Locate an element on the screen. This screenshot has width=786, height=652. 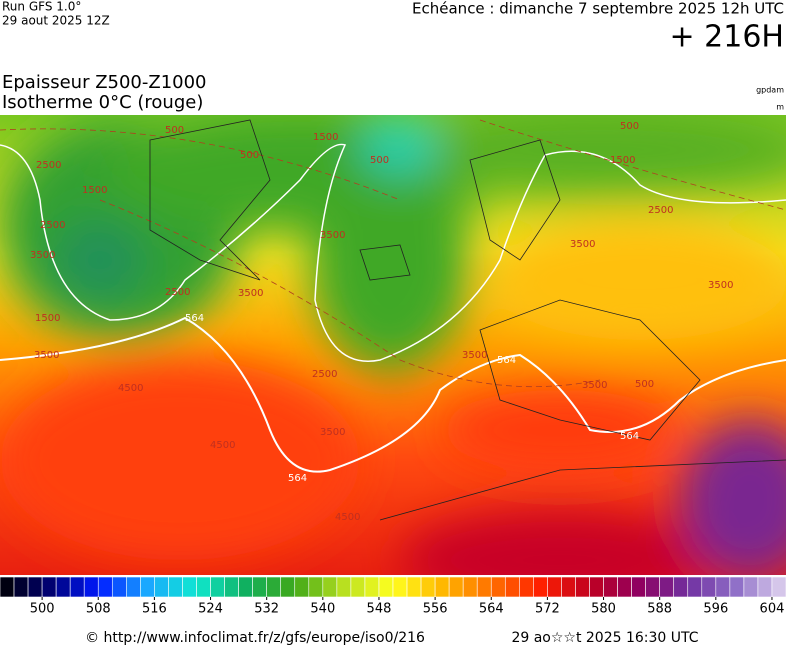
colorbar-tick-label: 548 is located at coordinates (379, 609).